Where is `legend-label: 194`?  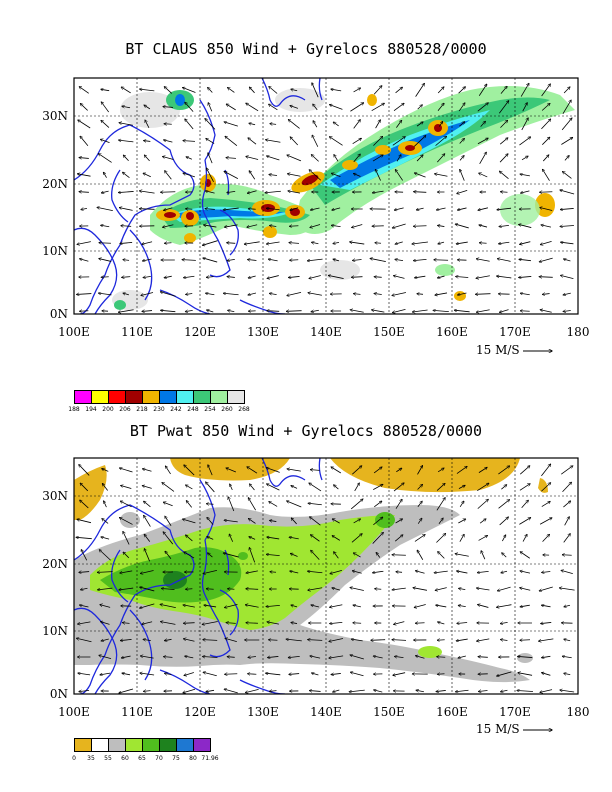
legend-label: 194 is located at coordinates (91, 409).